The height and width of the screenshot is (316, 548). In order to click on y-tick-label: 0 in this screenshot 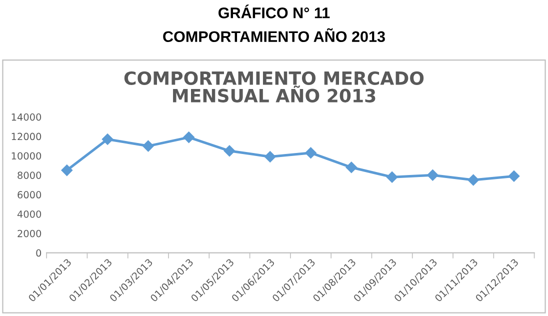, I will do `click(39, 253)`.